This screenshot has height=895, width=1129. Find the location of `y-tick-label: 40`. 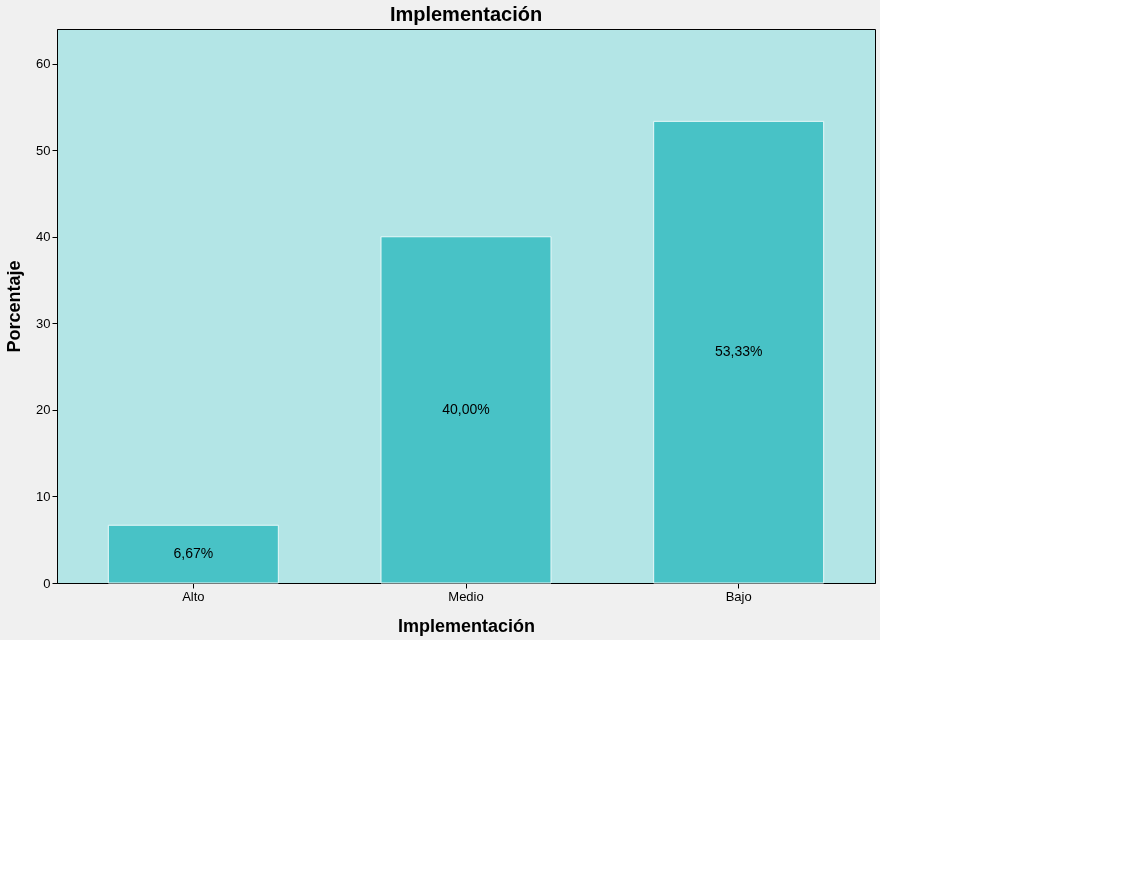

y-tick-label: 40 is located at coordinates (43, 237).